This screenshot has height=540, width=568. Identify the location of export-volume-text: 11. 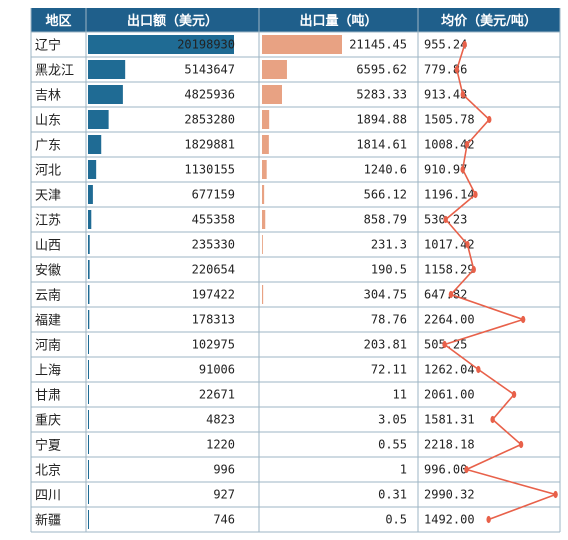
(400, 395).